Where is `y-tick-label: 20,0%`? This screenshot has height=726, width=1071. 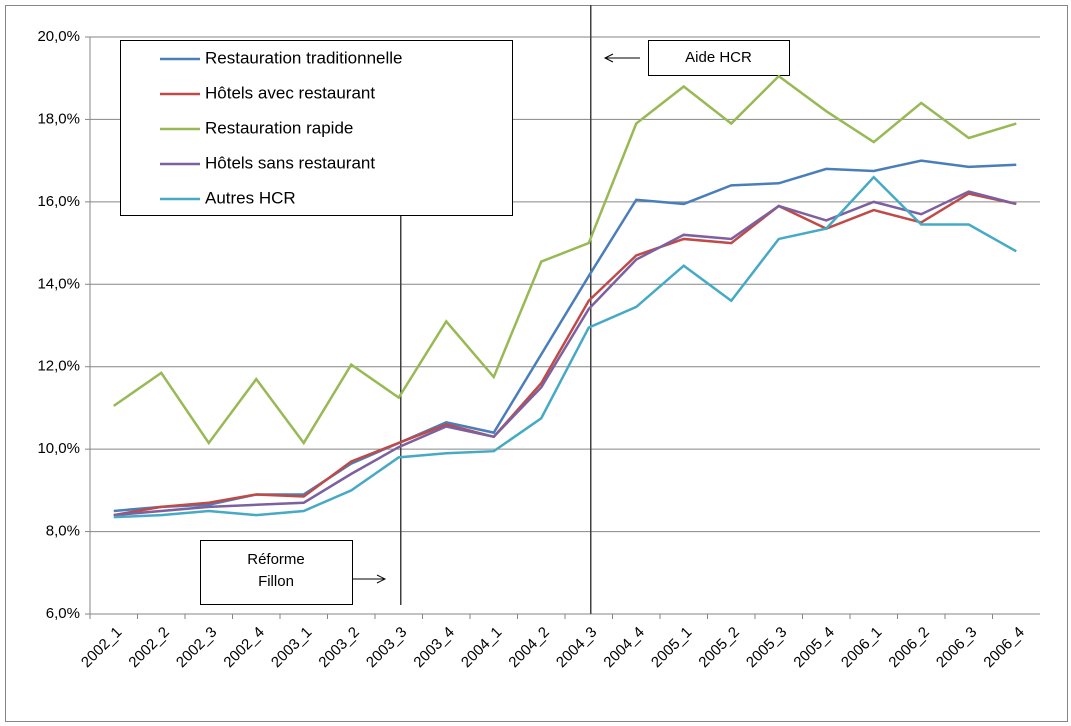
y-tick-label: 20,0% is located at coordinates (58, 36).